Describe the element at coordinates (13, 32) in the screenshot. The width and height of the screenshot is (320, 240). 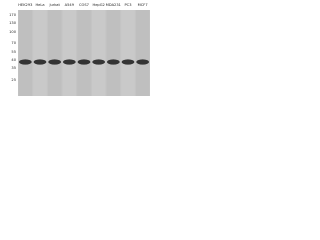
I see `marker-label: 100` at that location.